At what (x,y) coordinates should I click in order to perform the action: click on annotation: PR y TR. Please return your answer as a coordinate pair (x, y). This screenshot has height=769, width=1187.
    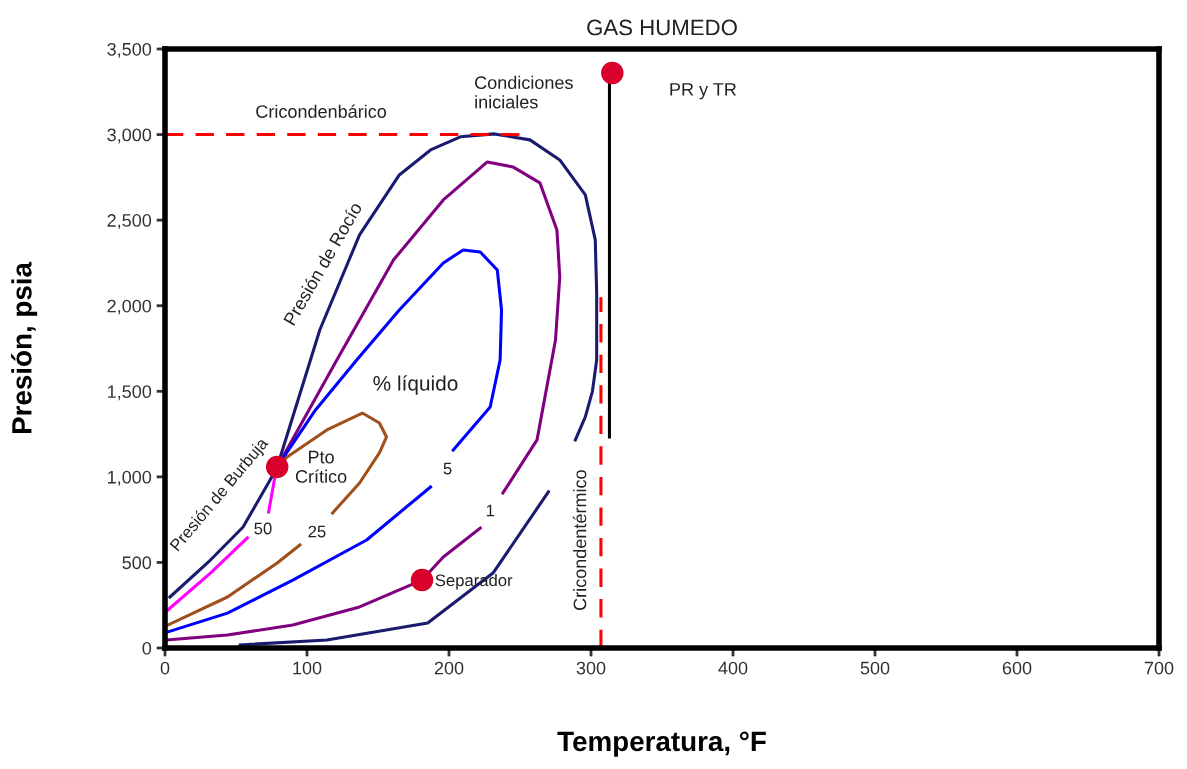
    Looking at the image, I should click on (703, 91).